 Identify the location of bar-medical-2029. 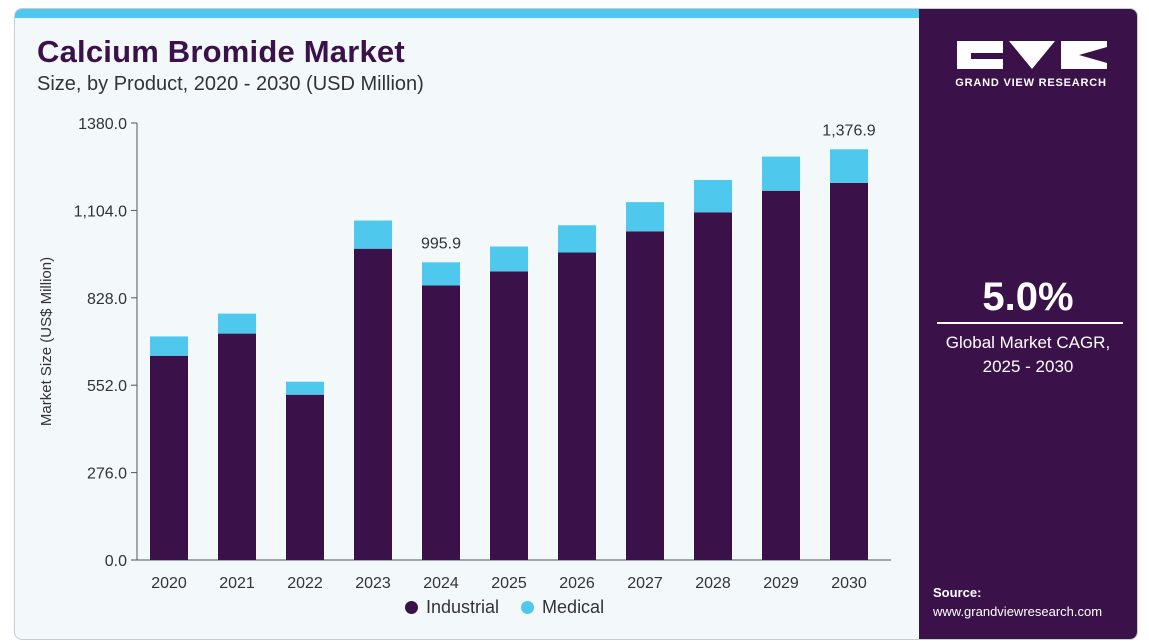
(781, 173).